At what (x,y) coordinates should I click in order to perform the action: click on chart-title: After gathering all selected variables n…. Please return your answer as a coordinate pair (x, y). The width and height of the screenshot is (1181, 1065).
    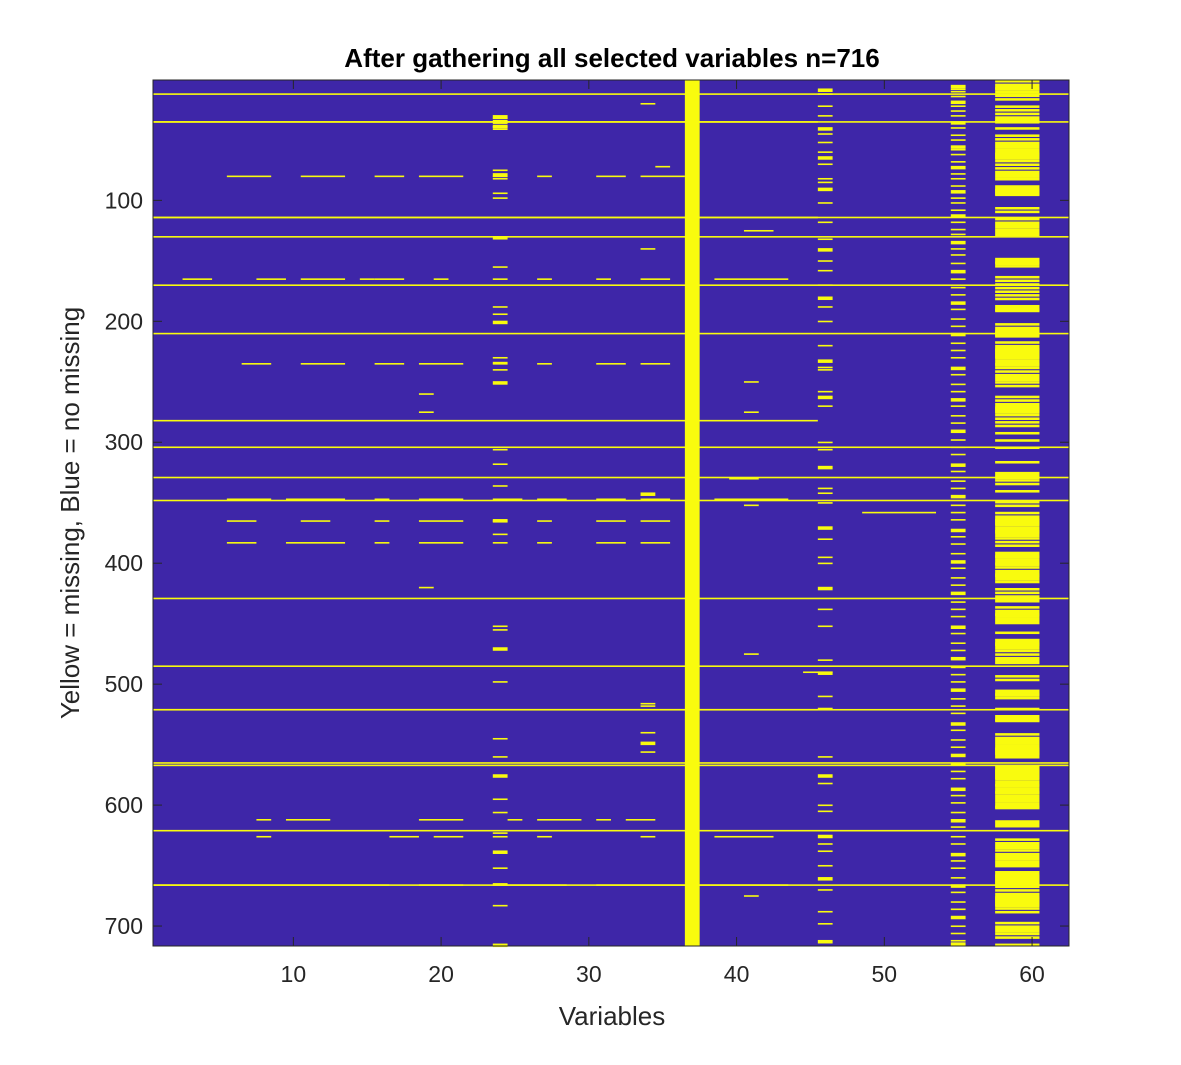
    Looking at the image, I should click on (611, 58).